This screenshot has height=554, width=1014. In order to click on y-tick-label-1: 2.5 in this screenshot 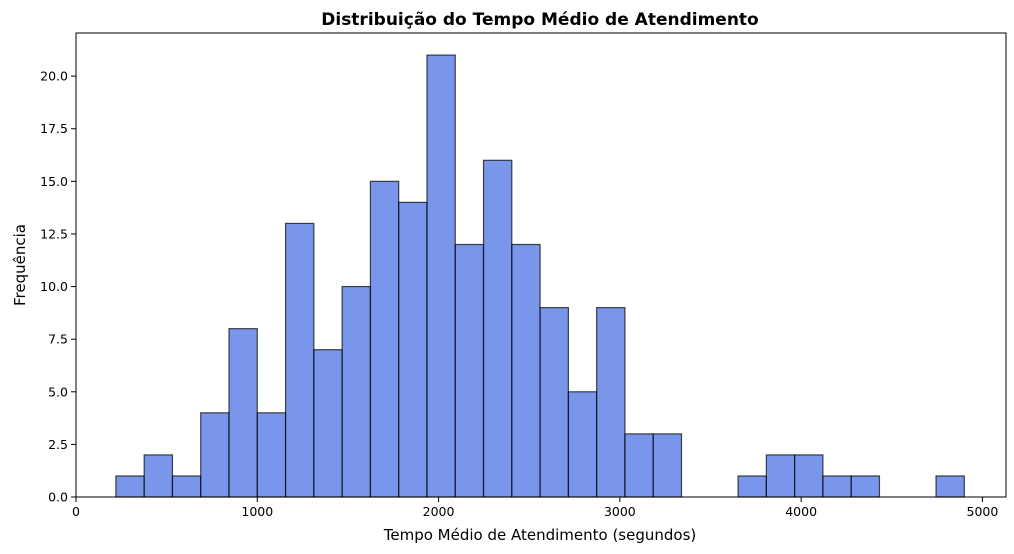, I will do `click(58, 444)`.